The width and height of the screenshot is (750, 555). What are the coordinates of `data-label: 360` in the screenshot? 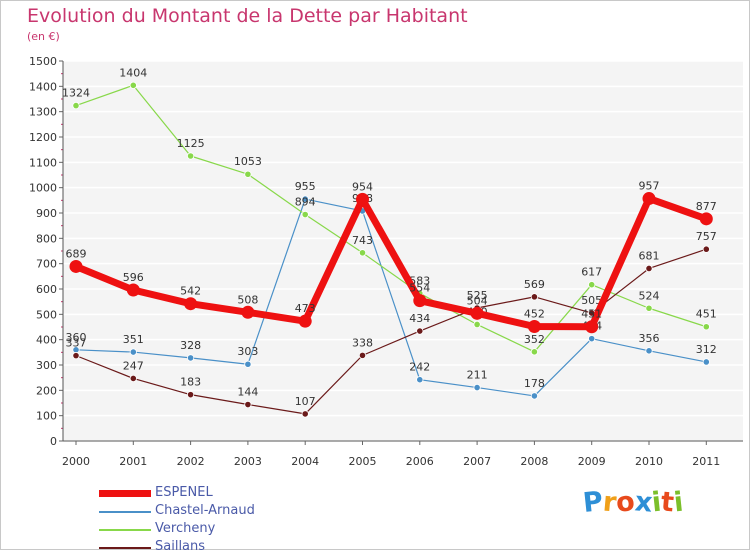 It's located at (76, 337).